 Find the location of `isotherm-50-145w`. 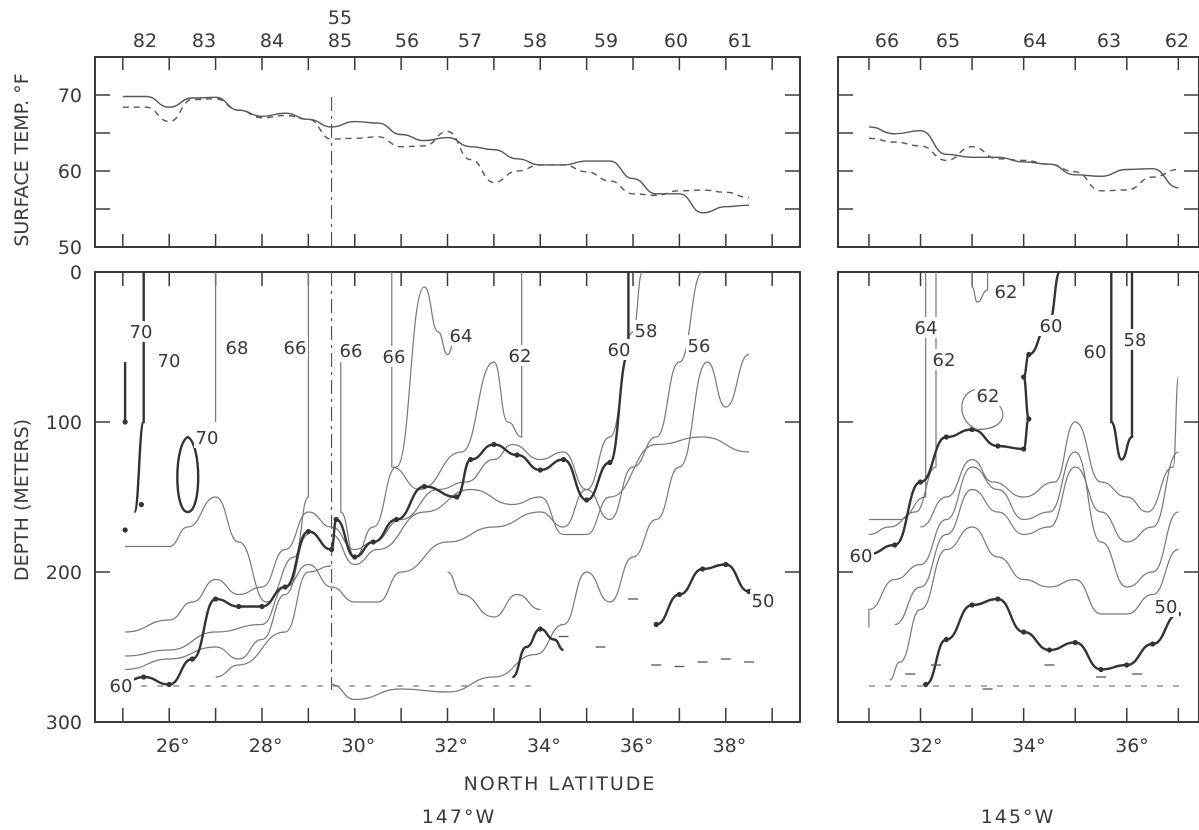

isotherm-50-145w is located at coordinates (1052, 641).